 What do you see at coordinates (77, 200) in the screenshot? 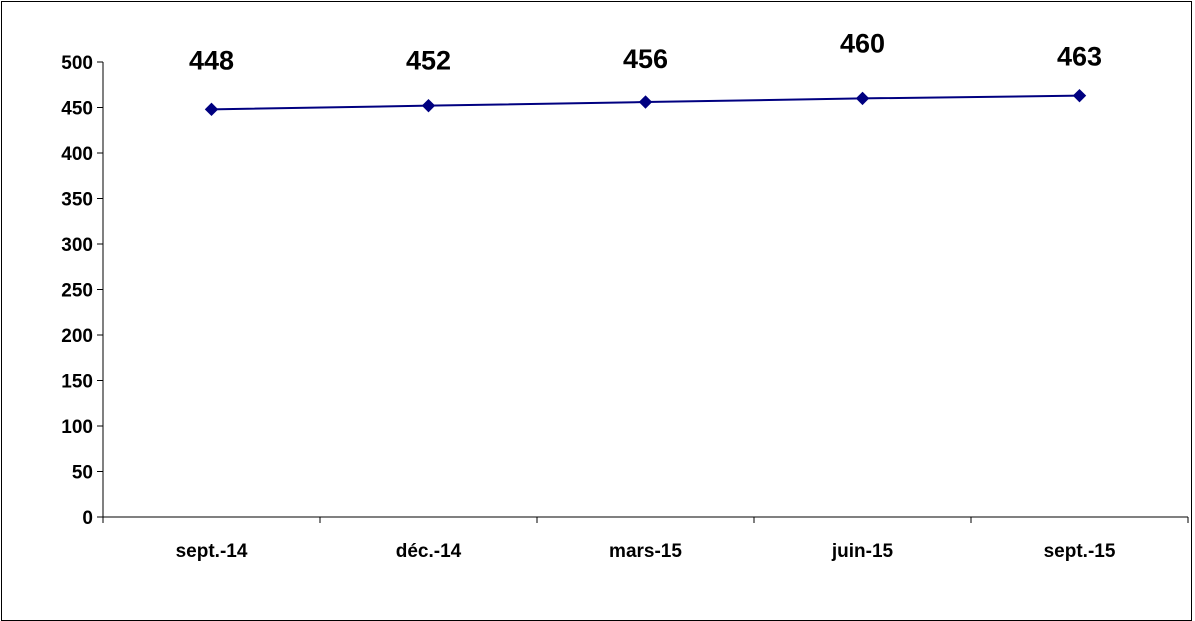
I see `y-tick-label: 350` at bounding box center [77, 200].